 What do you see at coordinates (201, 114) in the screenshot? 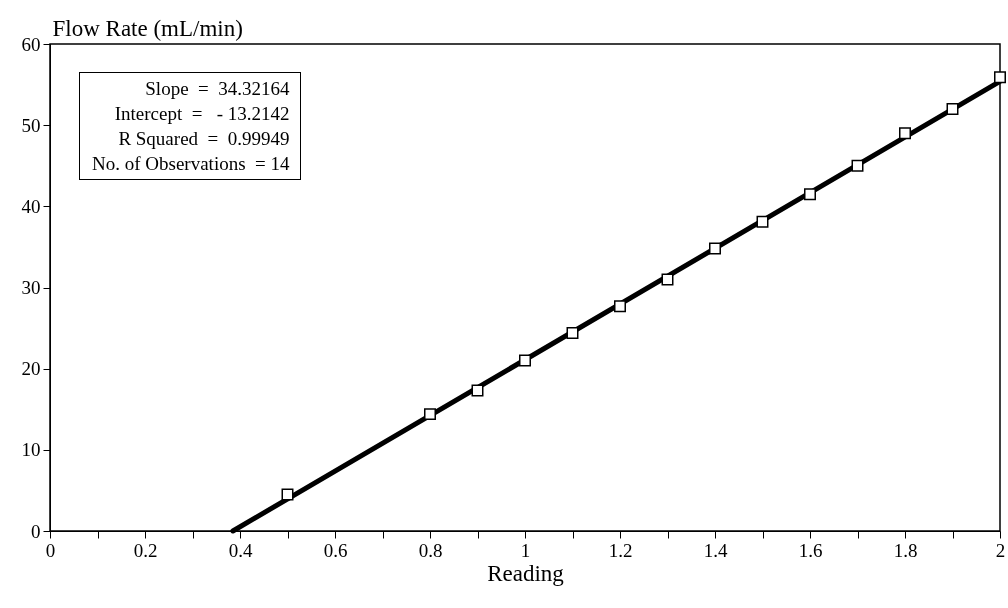
I see `annotation: Intercept = - 13.2142` at bounding box center [201, 114].